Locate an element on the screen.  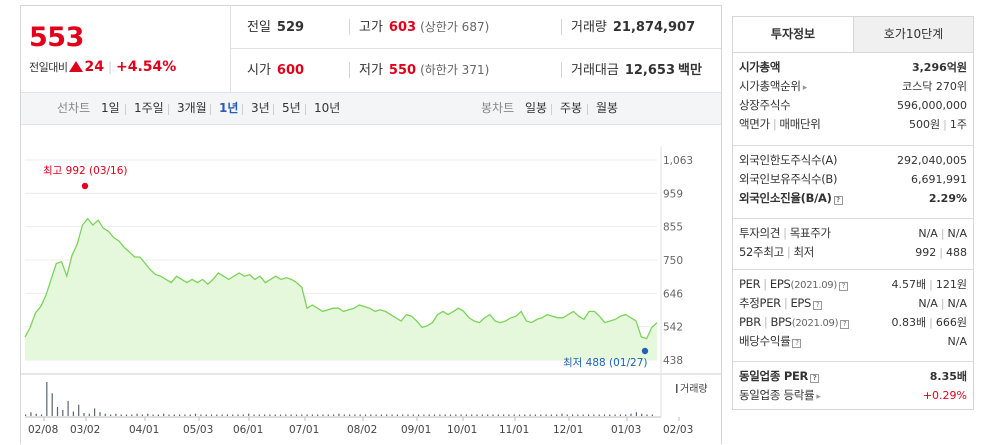
candle-weekly: 주봉 is located at coordinates (571, 108).